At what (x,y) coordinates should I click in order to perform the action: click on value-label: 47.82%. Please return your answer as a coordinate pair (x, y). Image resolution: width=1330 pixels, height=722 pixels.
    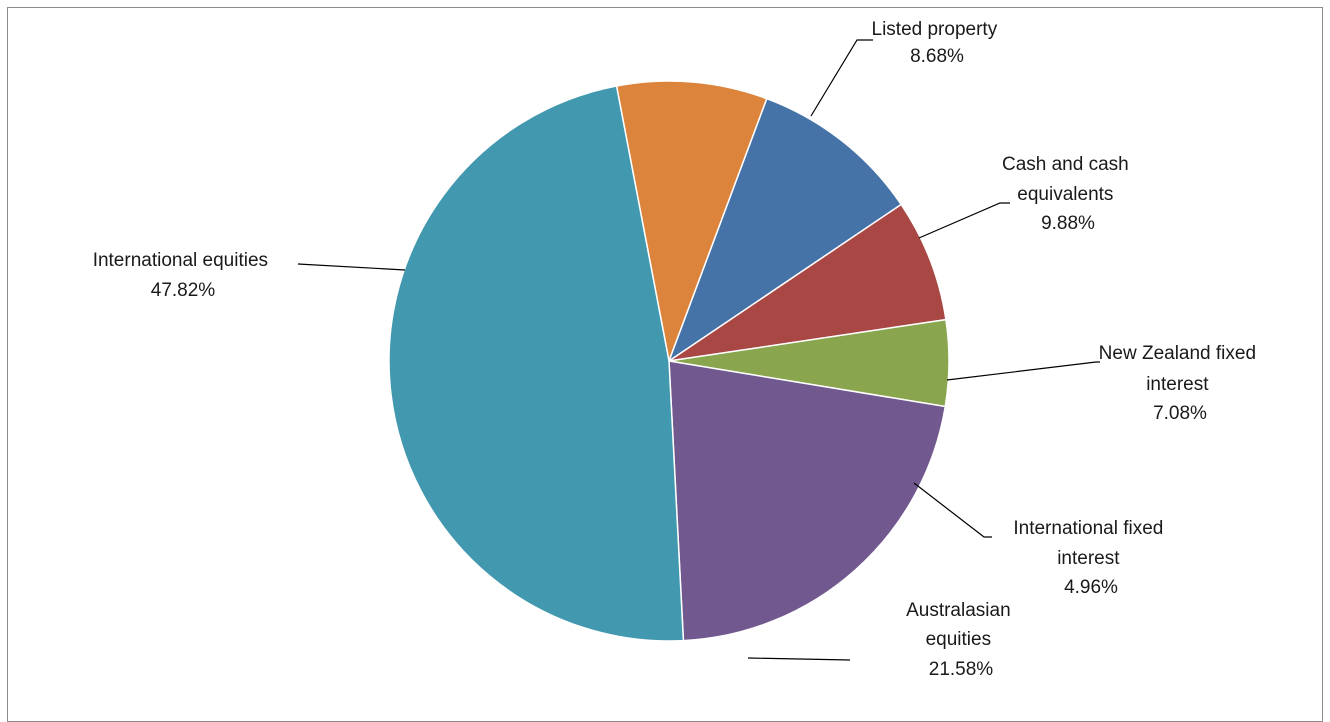
    Looking at the image, I should click on (183, 290).